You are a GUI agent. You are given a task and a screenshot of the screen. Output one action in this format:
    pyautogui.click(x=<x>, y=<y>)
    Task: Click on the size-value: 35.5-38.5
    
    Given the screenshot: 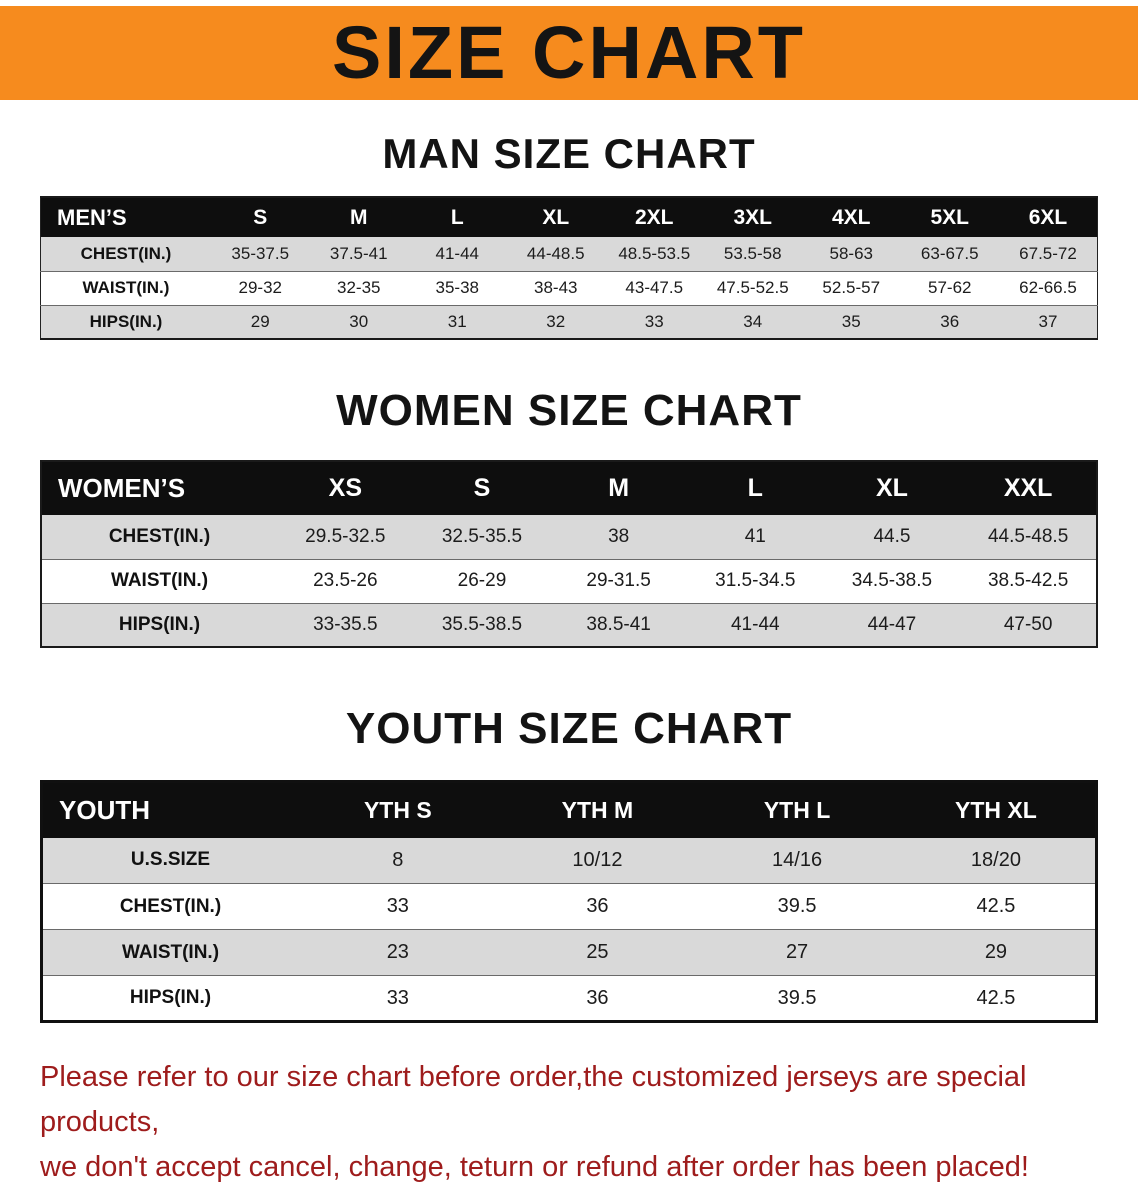 What is the action you would take?
    pyautogui.click(x=482, y=624)
    